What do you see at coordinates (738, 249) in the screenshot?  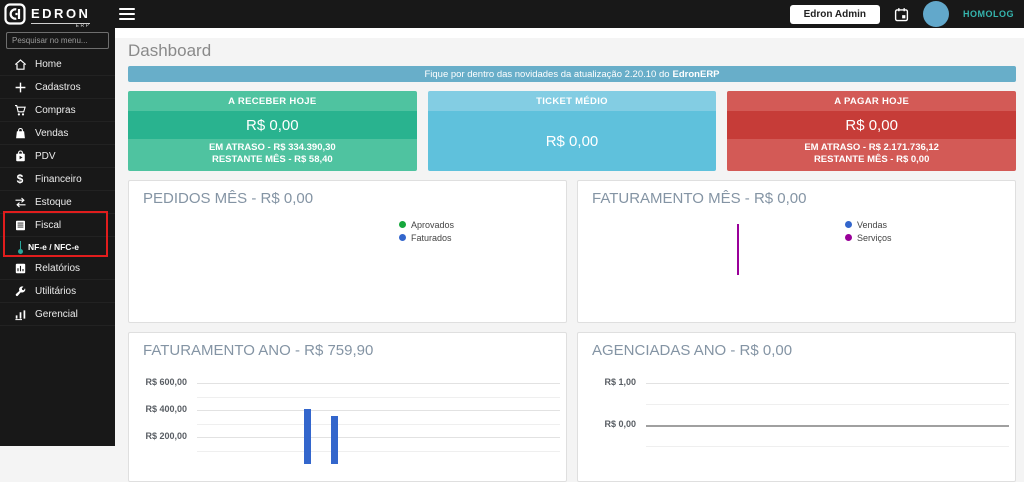 I see `servicos-spike-mark` at bounding box center [738, 249].